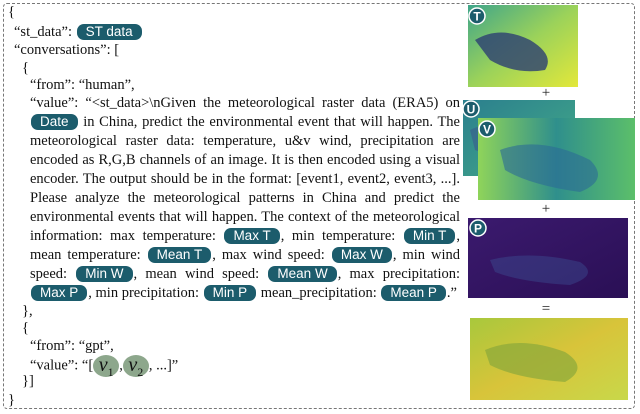  What do you see at coordinates (62, 365) in the screenshot?
I see `text: “value”: “[` at bounding box center [62, 365].